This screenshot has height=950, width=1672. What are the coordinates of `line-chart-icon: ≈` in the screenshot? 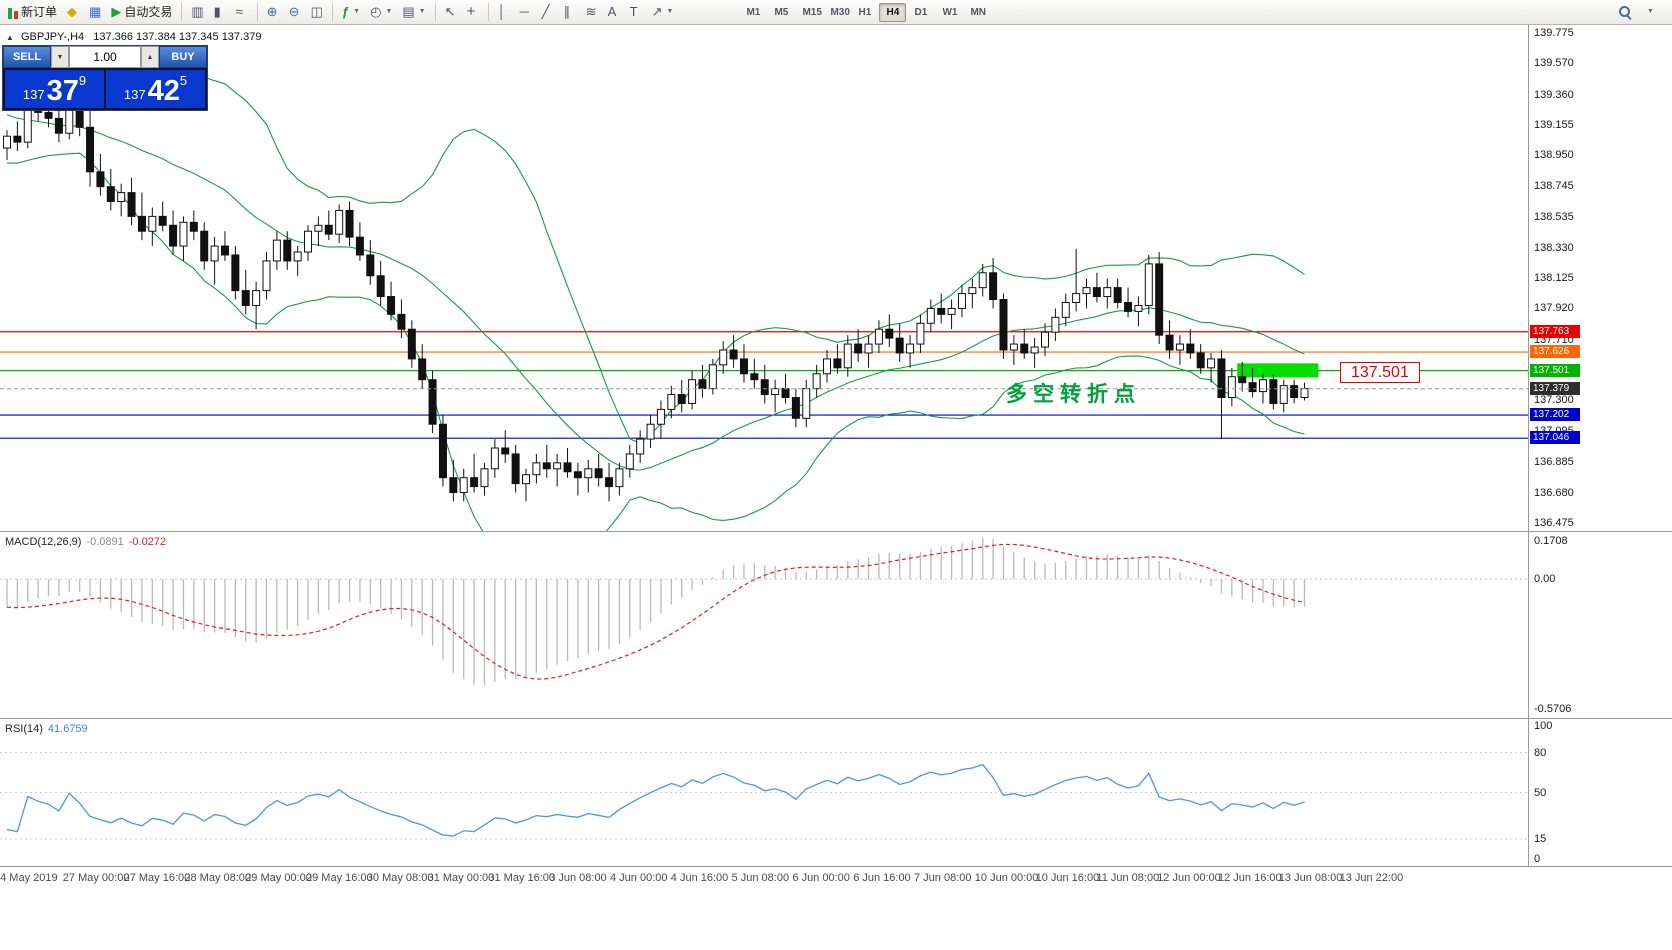 It's located at (239, 11).